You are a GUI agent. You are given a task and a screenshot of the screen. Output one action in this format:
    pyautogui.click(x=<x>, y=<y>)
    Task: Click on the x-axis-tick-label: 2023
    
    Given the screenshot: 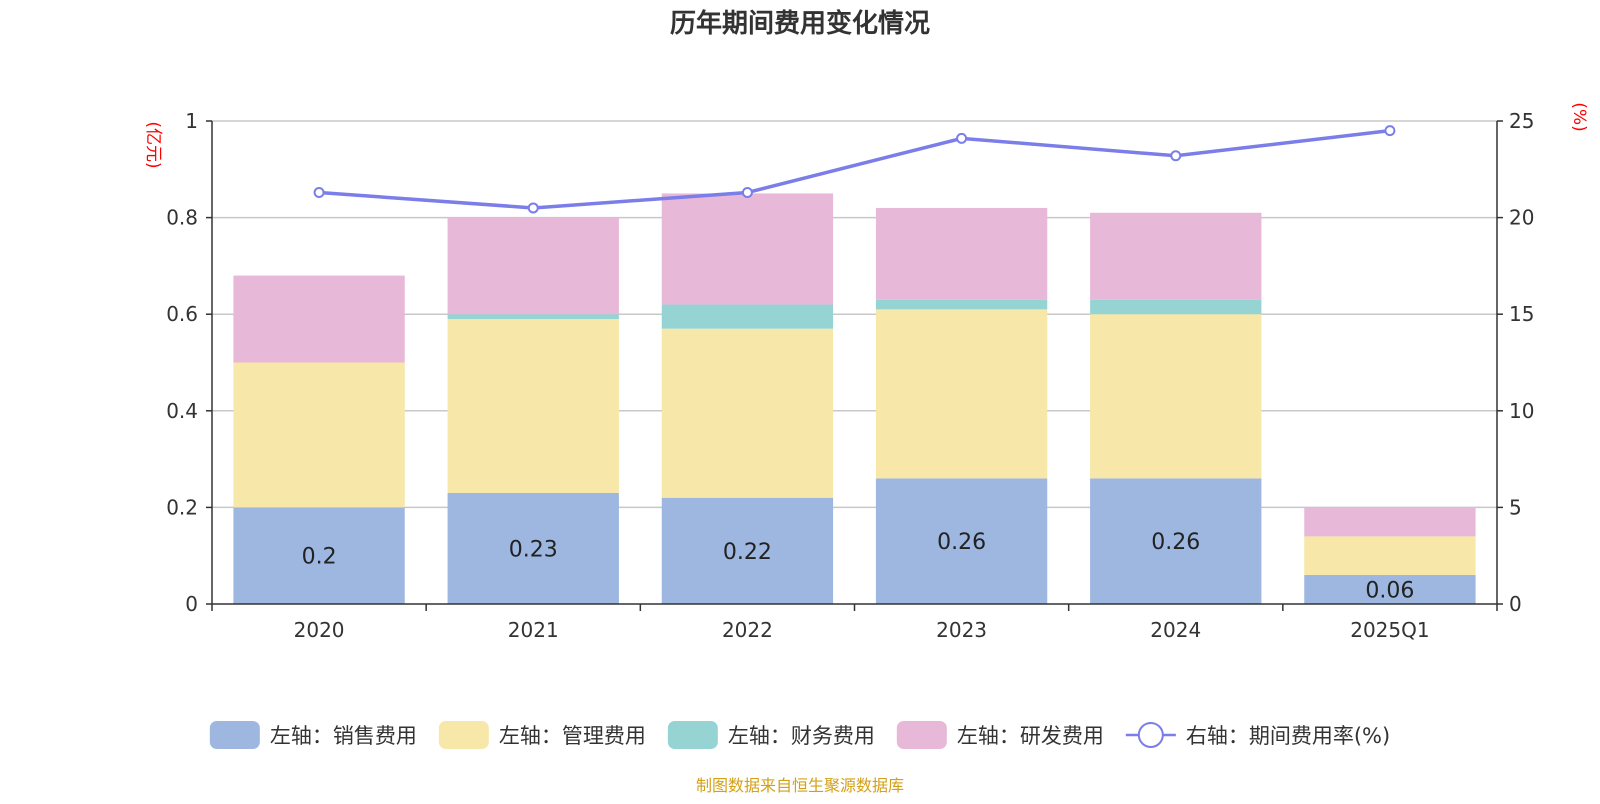 What is the action you would take?
    pyautogui.click(x=961, y=630)
    